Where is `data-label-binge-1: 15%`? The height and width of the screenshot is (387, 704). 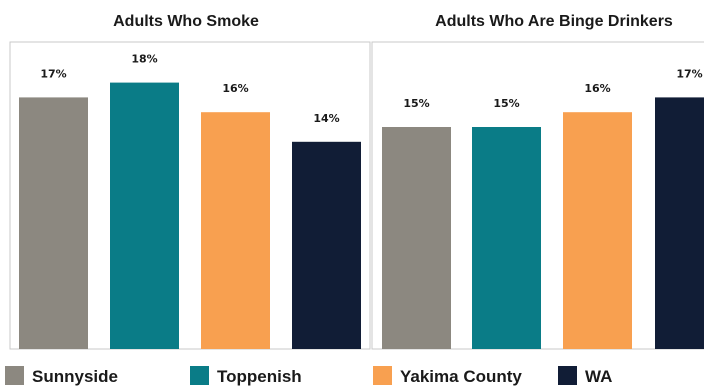 data-label-binge-1: 15% is located at coordinates (506, 103).